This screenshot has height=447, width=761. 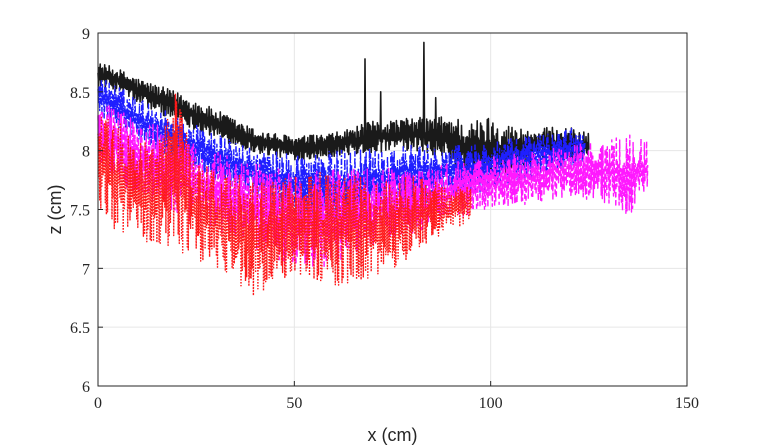 I want to click on y-tick-label: 6.5, so click(x=80, y=328).